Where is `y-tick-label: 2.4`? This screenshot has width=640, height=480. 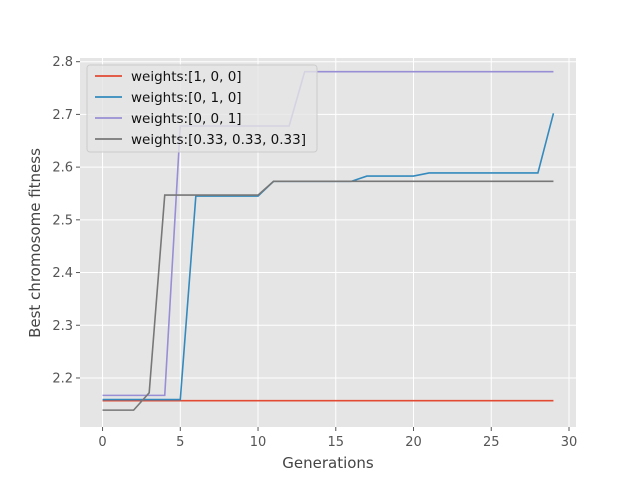
y-tick-label: 2.4 is located at coordinates (62, 273).